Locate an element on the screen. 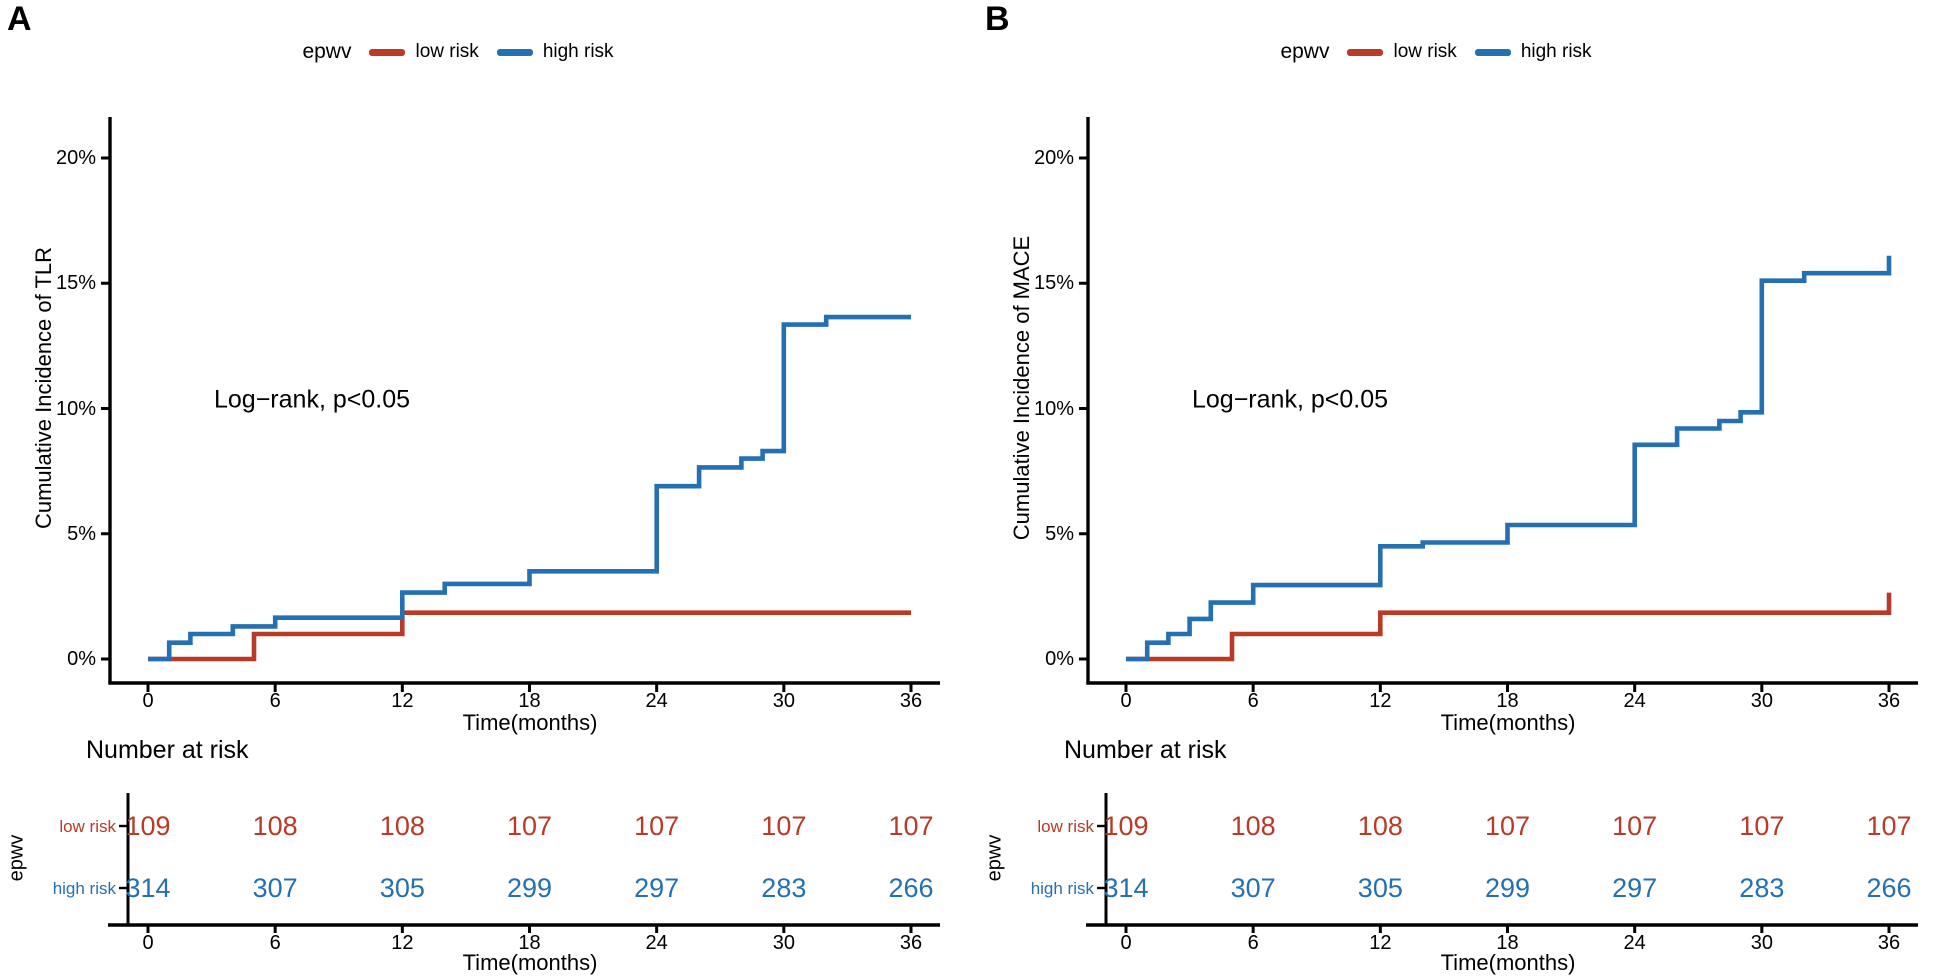  panel-label: A is located at coordinates (19, 19).